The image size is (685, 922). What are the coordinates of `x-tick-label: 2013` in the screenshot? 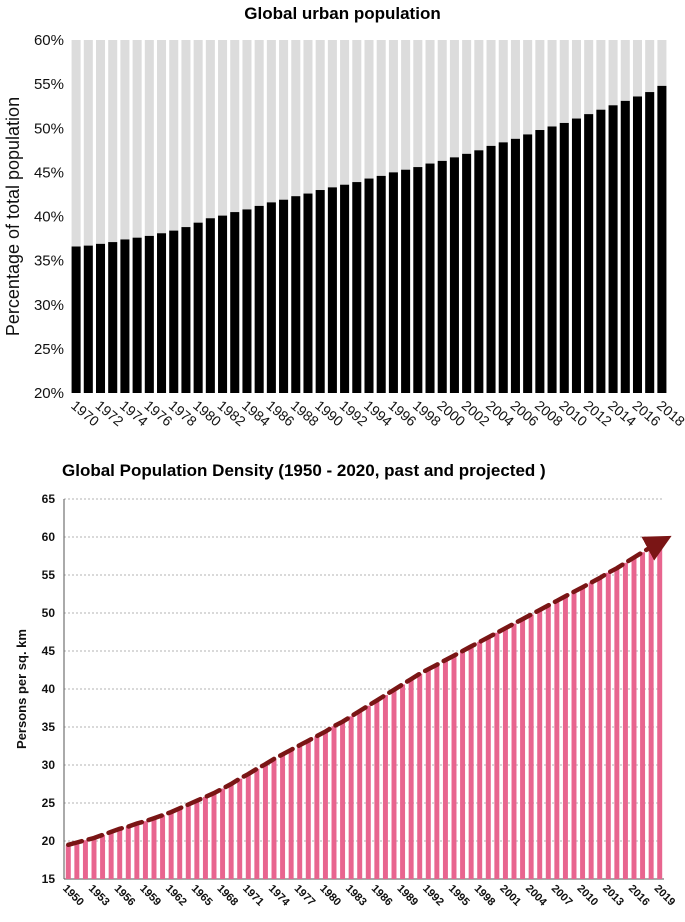 It's located at (613, 896).